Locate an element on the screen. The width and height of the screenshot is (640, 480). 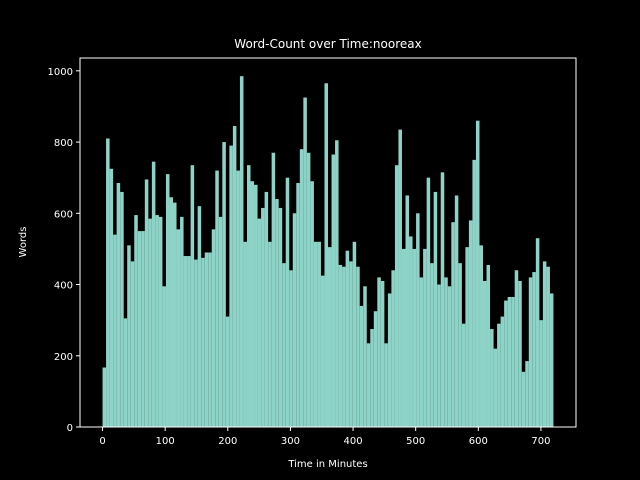
x-tick-label: 600 is located at coordinates (478, 441).